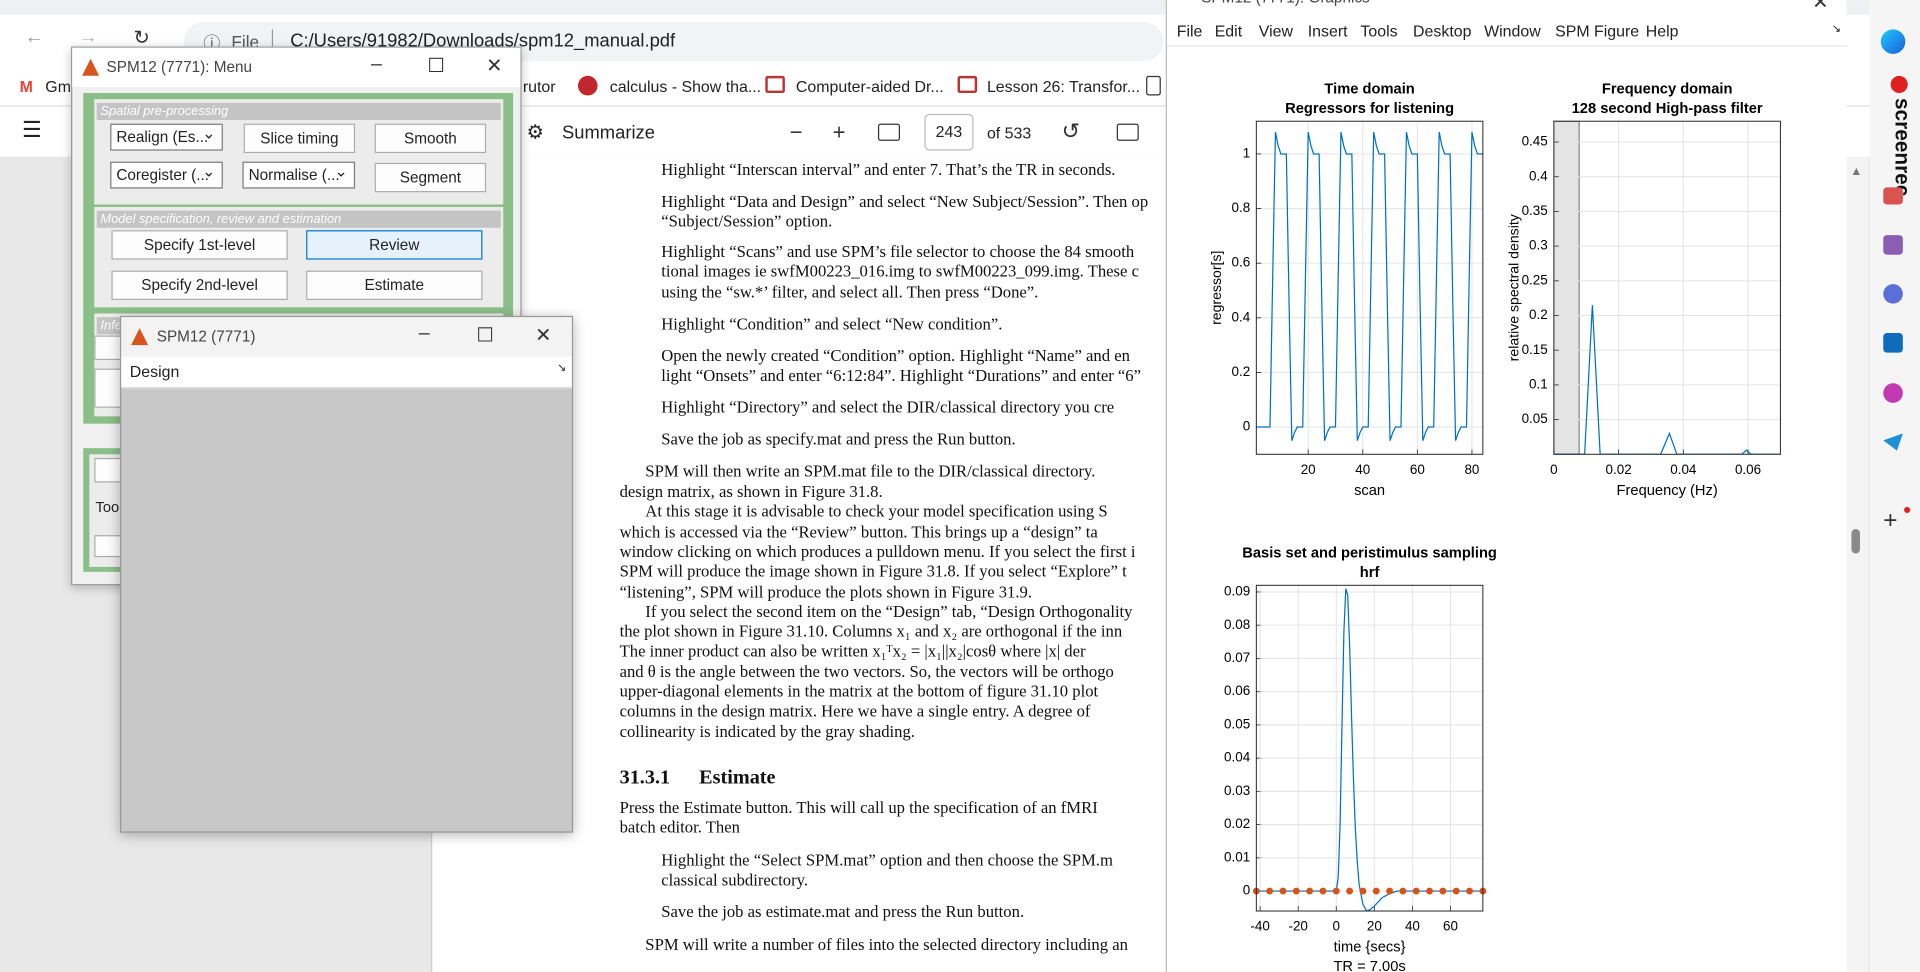  What do you see at coordinates (1662, 31) in the screenshot?
I see `menu-item: Help` at bounding box center [1662, 31].